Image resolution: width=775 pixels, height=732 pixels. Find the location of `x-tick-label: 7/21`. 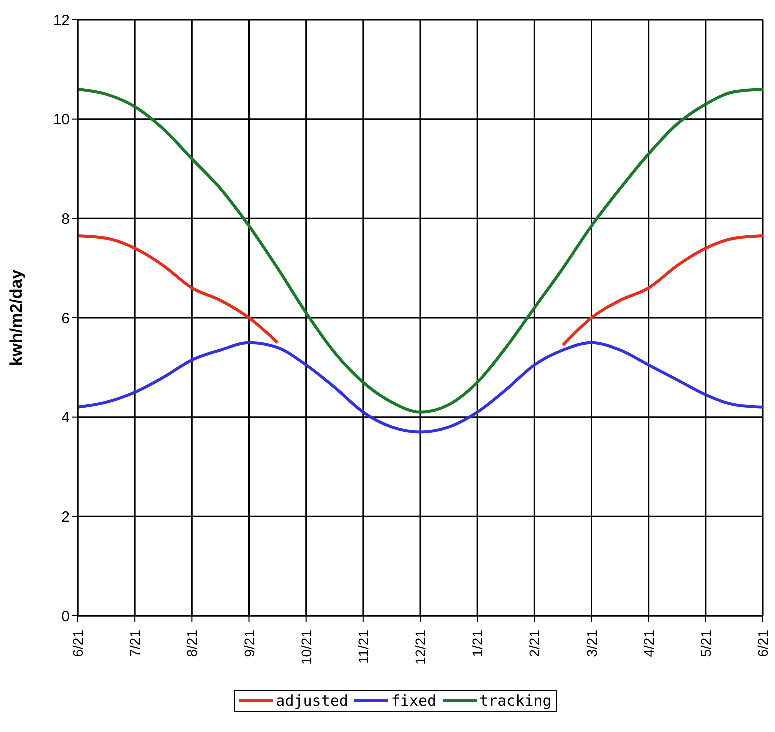

x-tick-label: 7/21 is located at coordinates (135, 644).